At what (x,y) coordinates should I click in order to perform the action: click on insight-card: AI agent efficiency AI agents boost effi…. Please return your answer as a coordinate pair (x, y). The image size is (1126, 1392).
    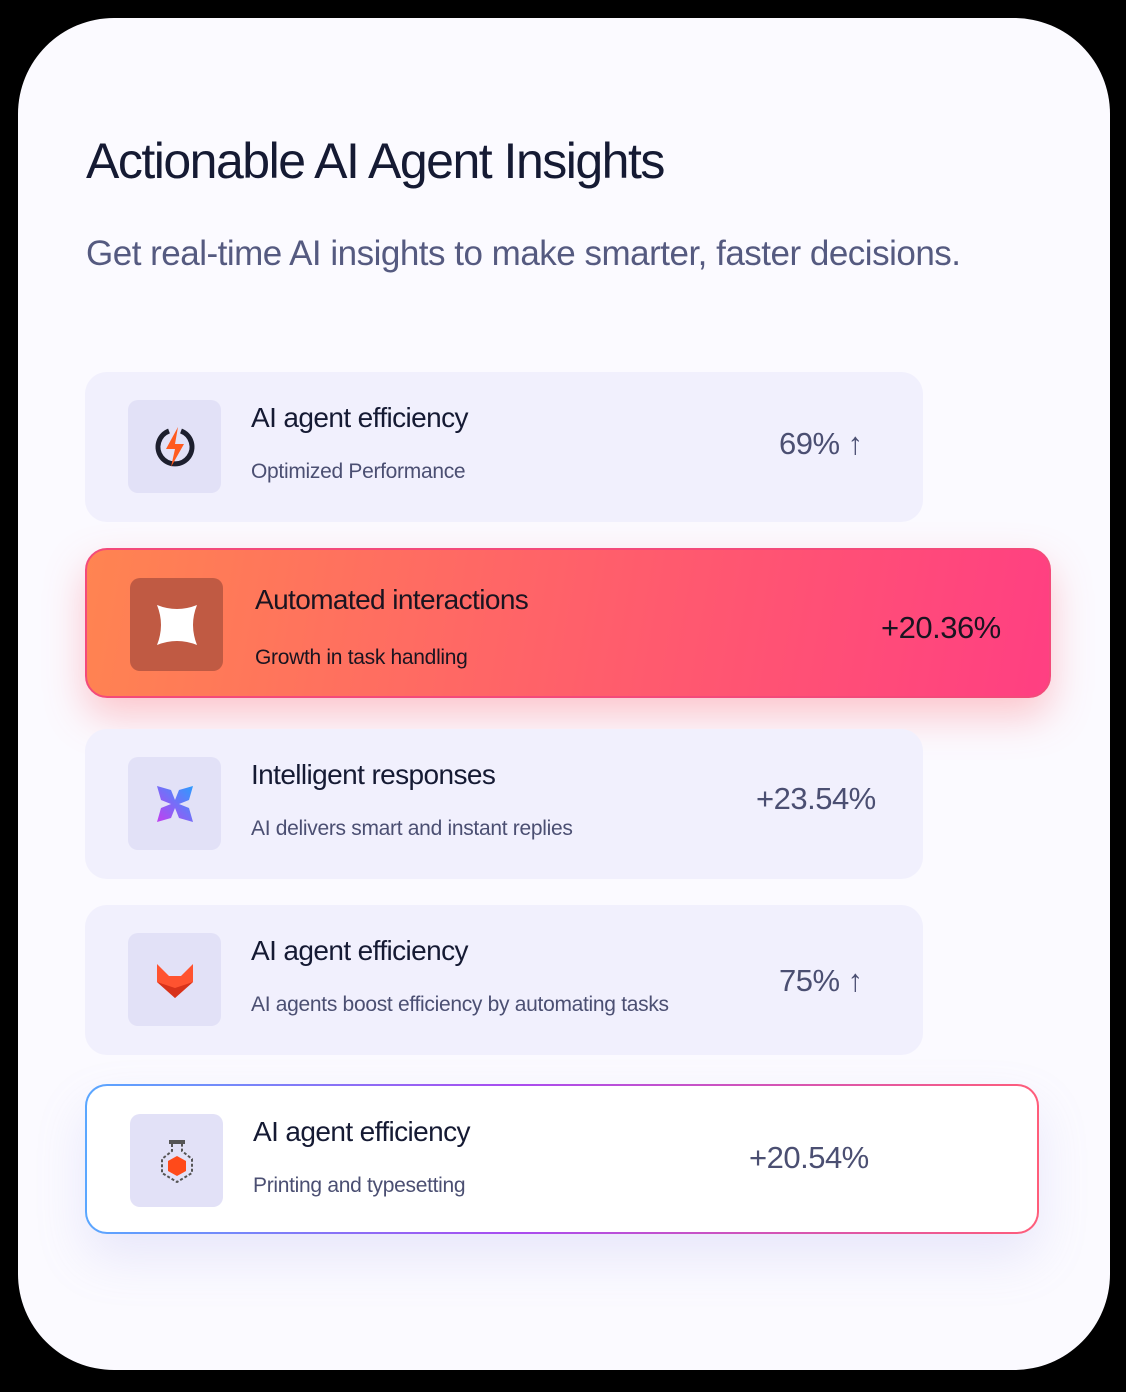
    Looking at the image, I should click on (504, 980).